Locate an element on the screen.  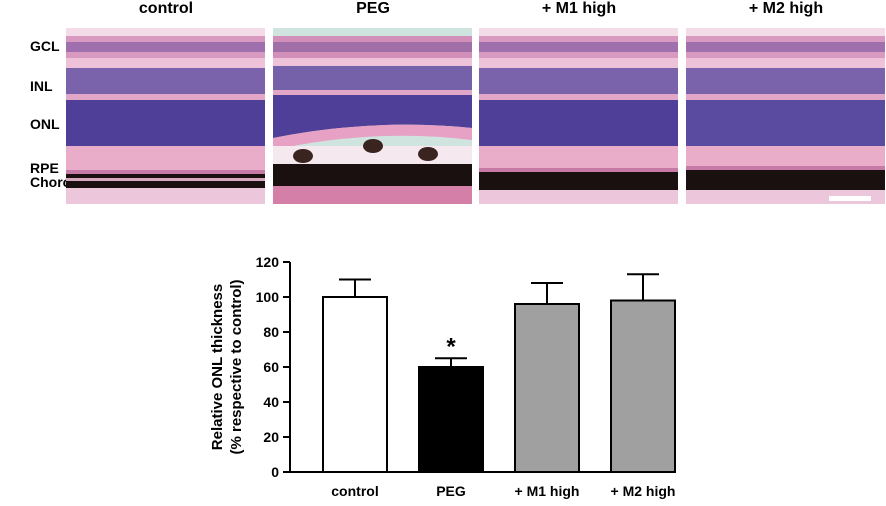
x-tick-labels: control PEG + M1 high + M2 high is located at coordinates (503, 491).